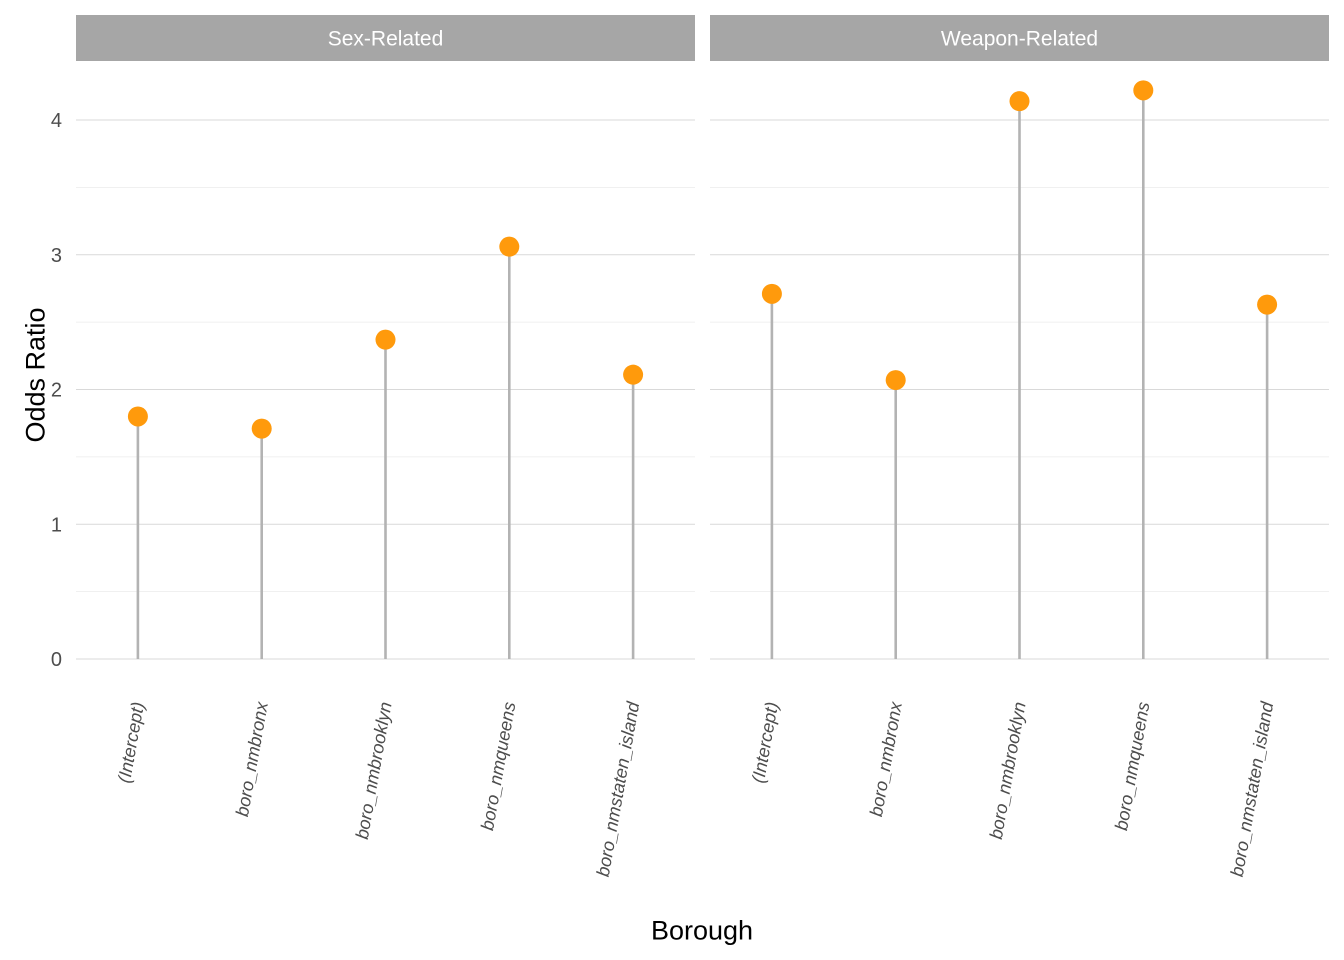 This screenshot has height=960, width=1344. What do you see at coordinates (56, 121) in the screenshot?
I see `y-tick-label: 4` at bounding box center [56, 121].